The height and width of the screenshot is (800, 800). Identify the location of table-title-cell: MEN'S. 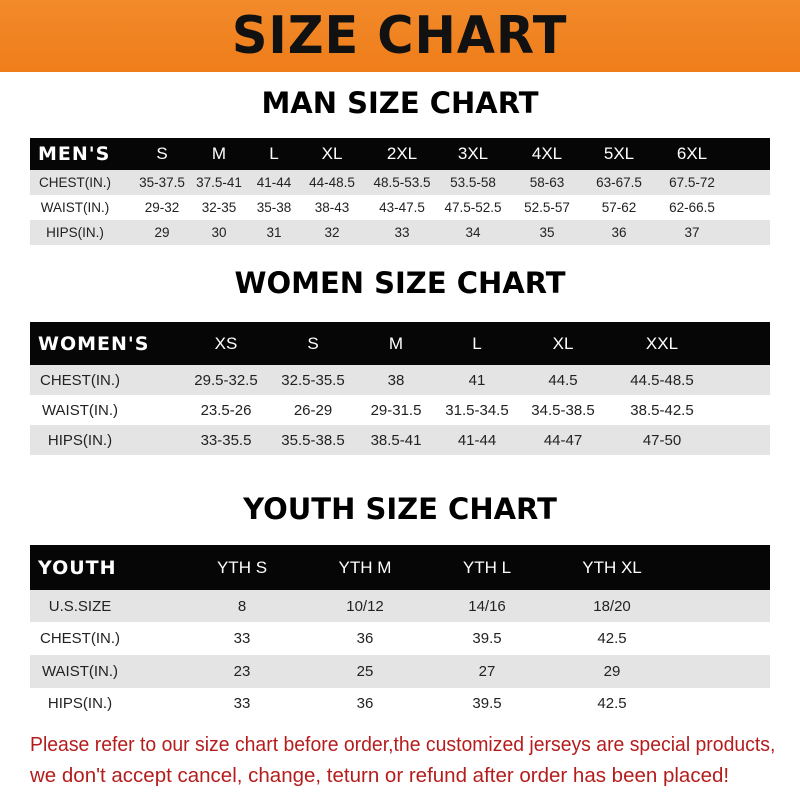
(74, 154).